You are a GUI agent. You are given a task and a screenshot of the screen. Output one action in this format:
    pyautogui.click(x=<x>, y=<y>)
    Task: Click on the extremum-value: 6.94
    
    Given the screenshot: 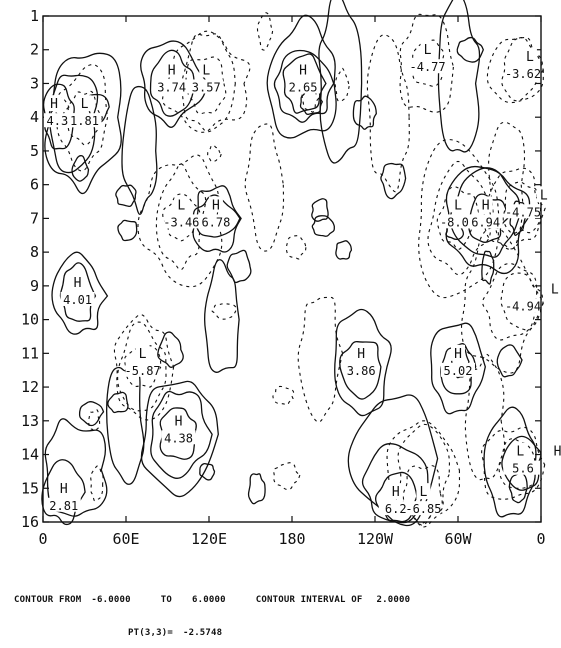 What is the action you would take?
    pyautogui.click(x=485, y=222)
    